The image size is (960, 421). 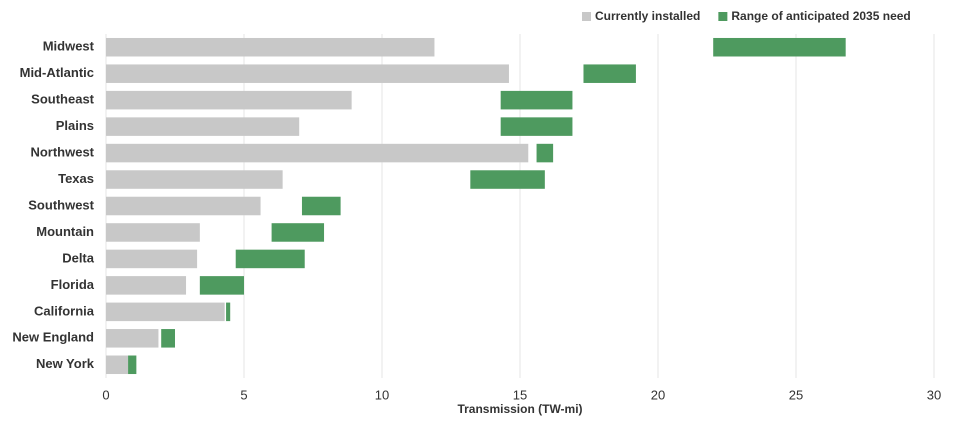 I want to click on x-tick-label: 20, so click(x=658, y=394).